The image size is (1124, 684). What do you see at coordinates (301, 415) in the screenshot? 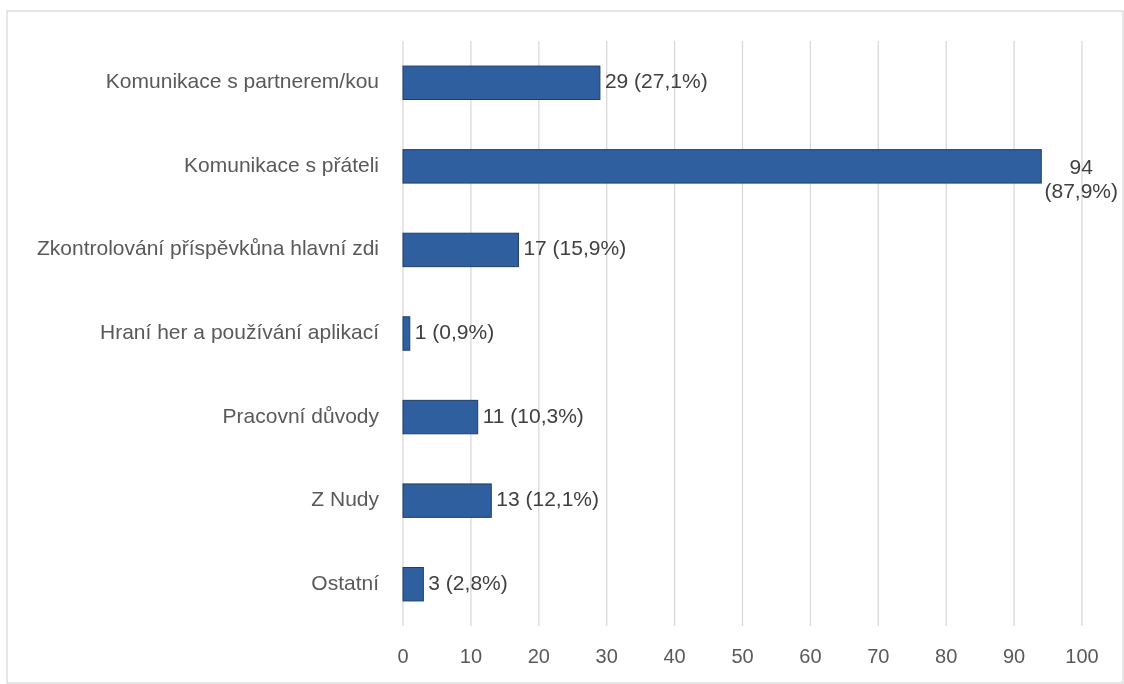
I see `y-tick-label: Pracovní důvody` at bounding box center [301, 415].